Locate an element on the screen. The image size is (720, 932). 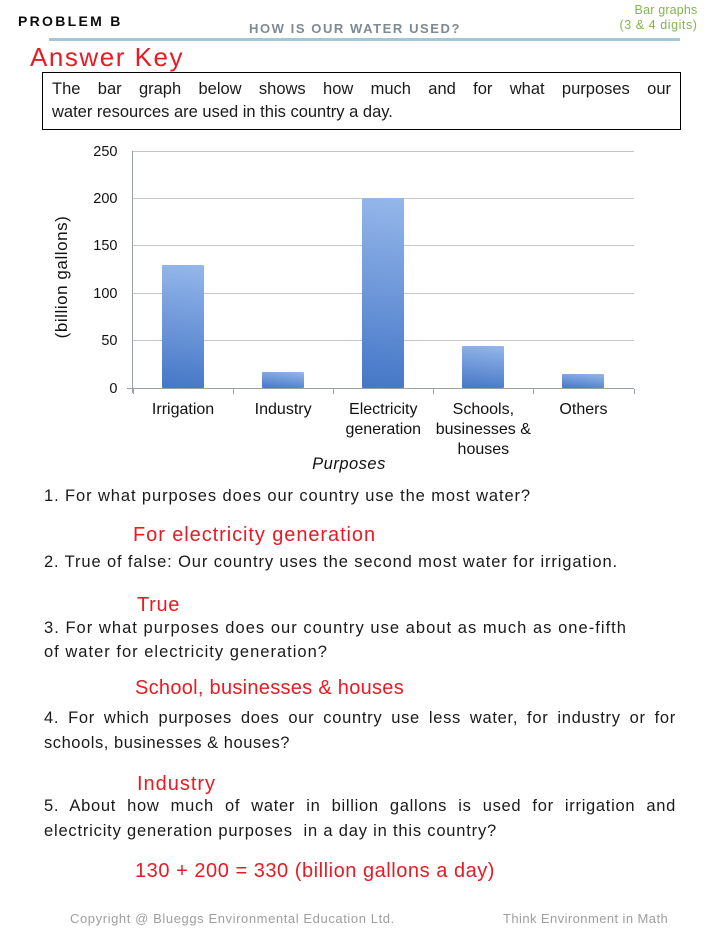
x-axis-line is located at coordinates (383, 388).